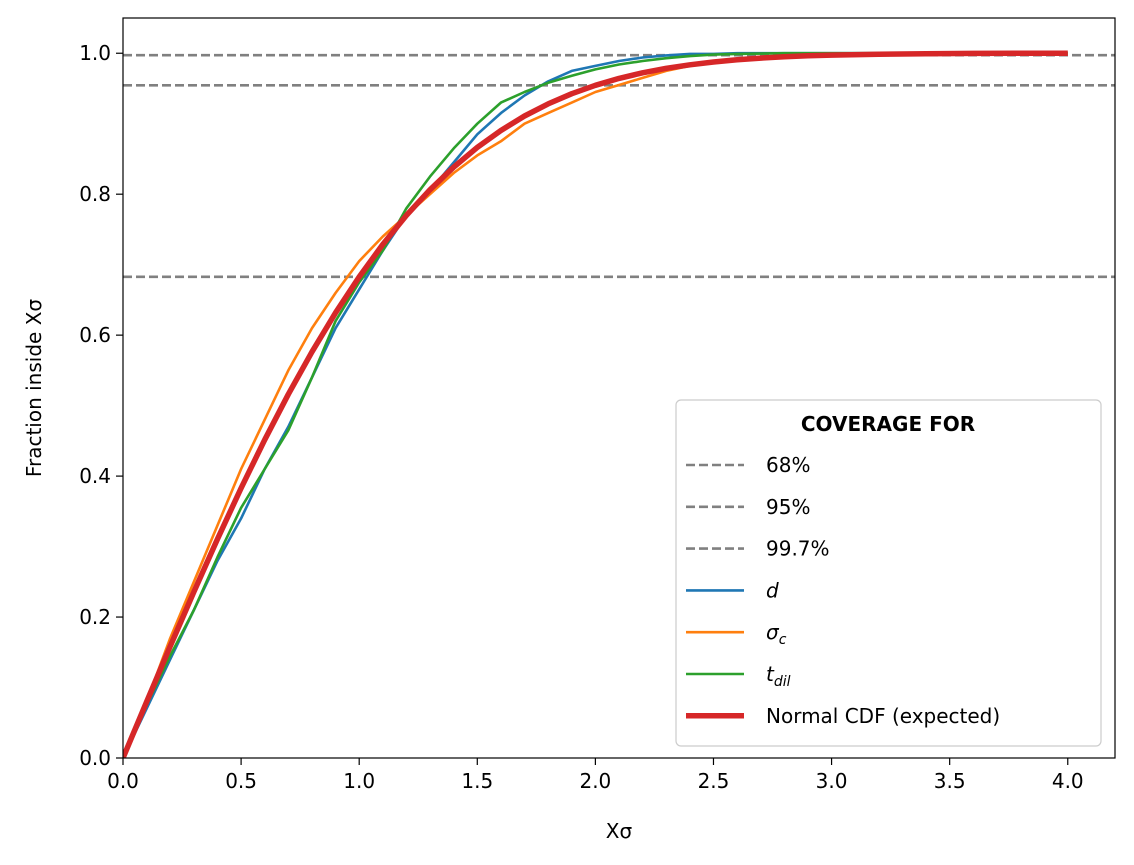 The width and height of the screenshot is (1134, 865). I want to click on legend-item: Normal CDF (expected), so click(843, 716).